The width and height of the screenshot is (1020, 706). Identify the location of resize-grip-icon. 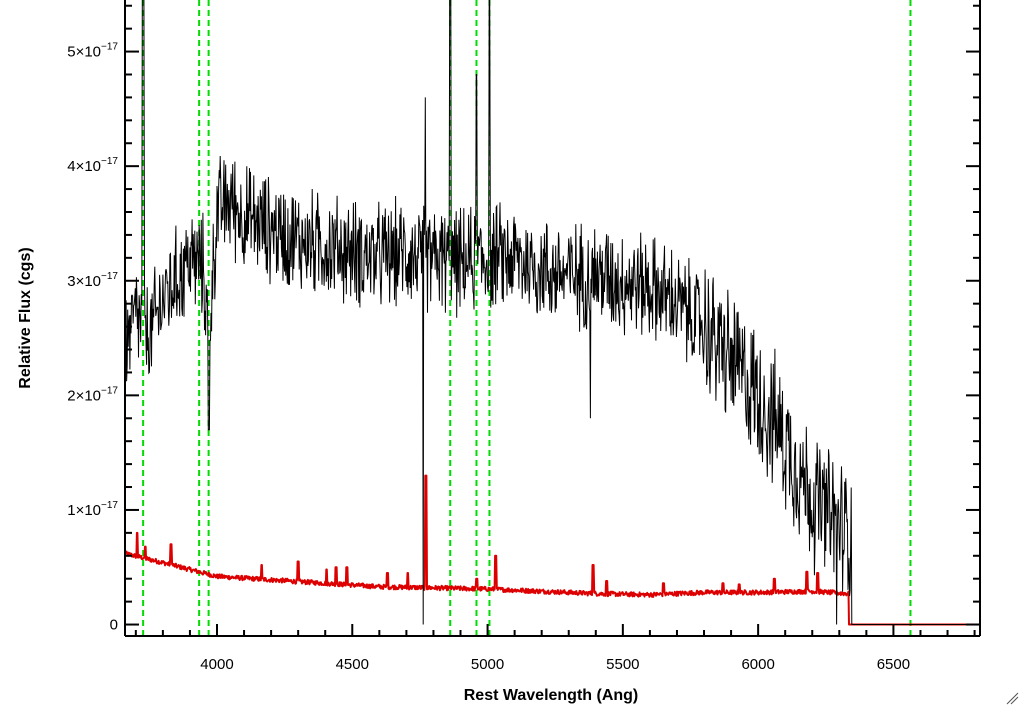
(1012, 698).